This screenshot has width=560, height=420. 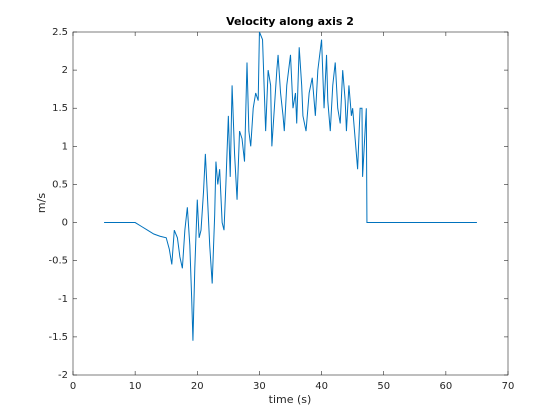 What do you see at coordinates (73, 386) in the screenshot?
I see `x-tick-label: 0` at bounding box center [73, 386].